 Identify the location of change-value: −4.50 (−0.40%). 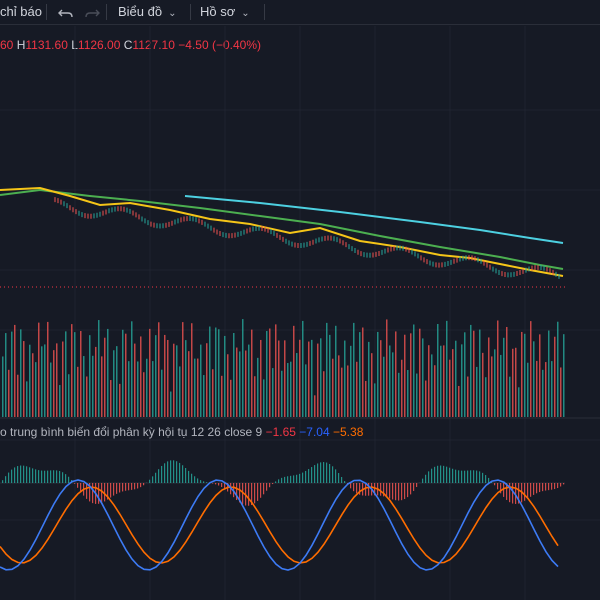
(219, 45).